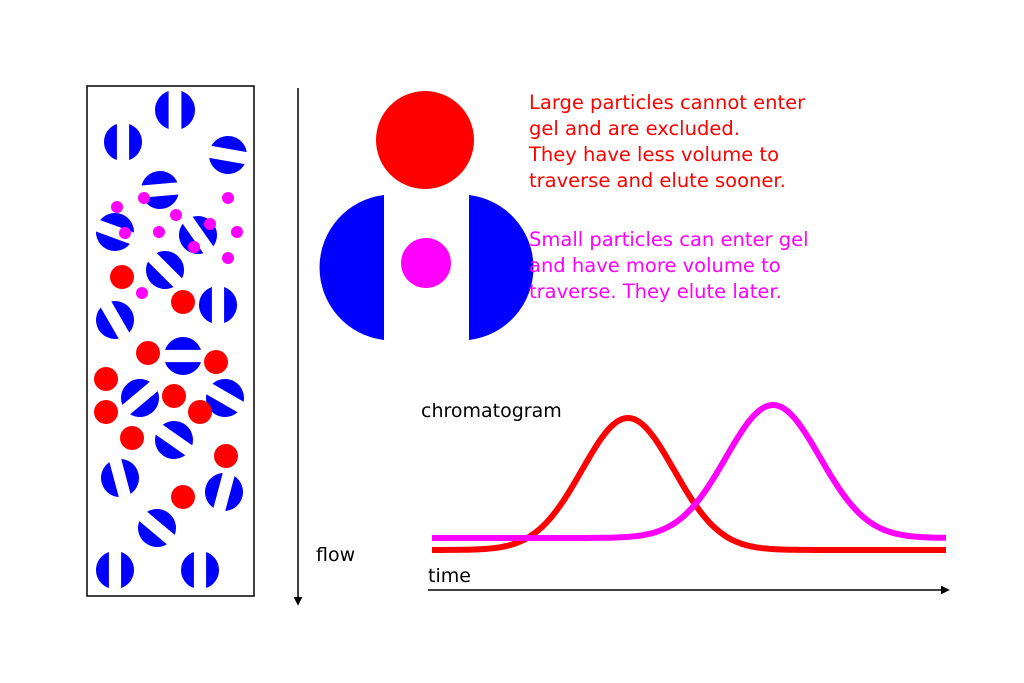 The height and width of the screenshot is (683, 1024). Describe the element at coordinates (336, 555) in the screenshot. I see `flow-label: flow` at that location.